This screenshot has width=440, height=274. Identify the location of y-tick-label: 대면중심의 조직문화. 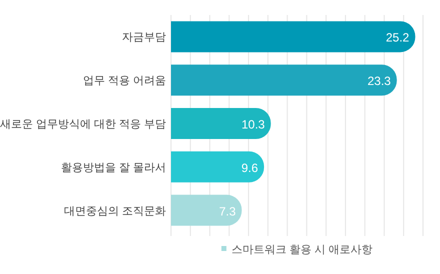
(115, 211).